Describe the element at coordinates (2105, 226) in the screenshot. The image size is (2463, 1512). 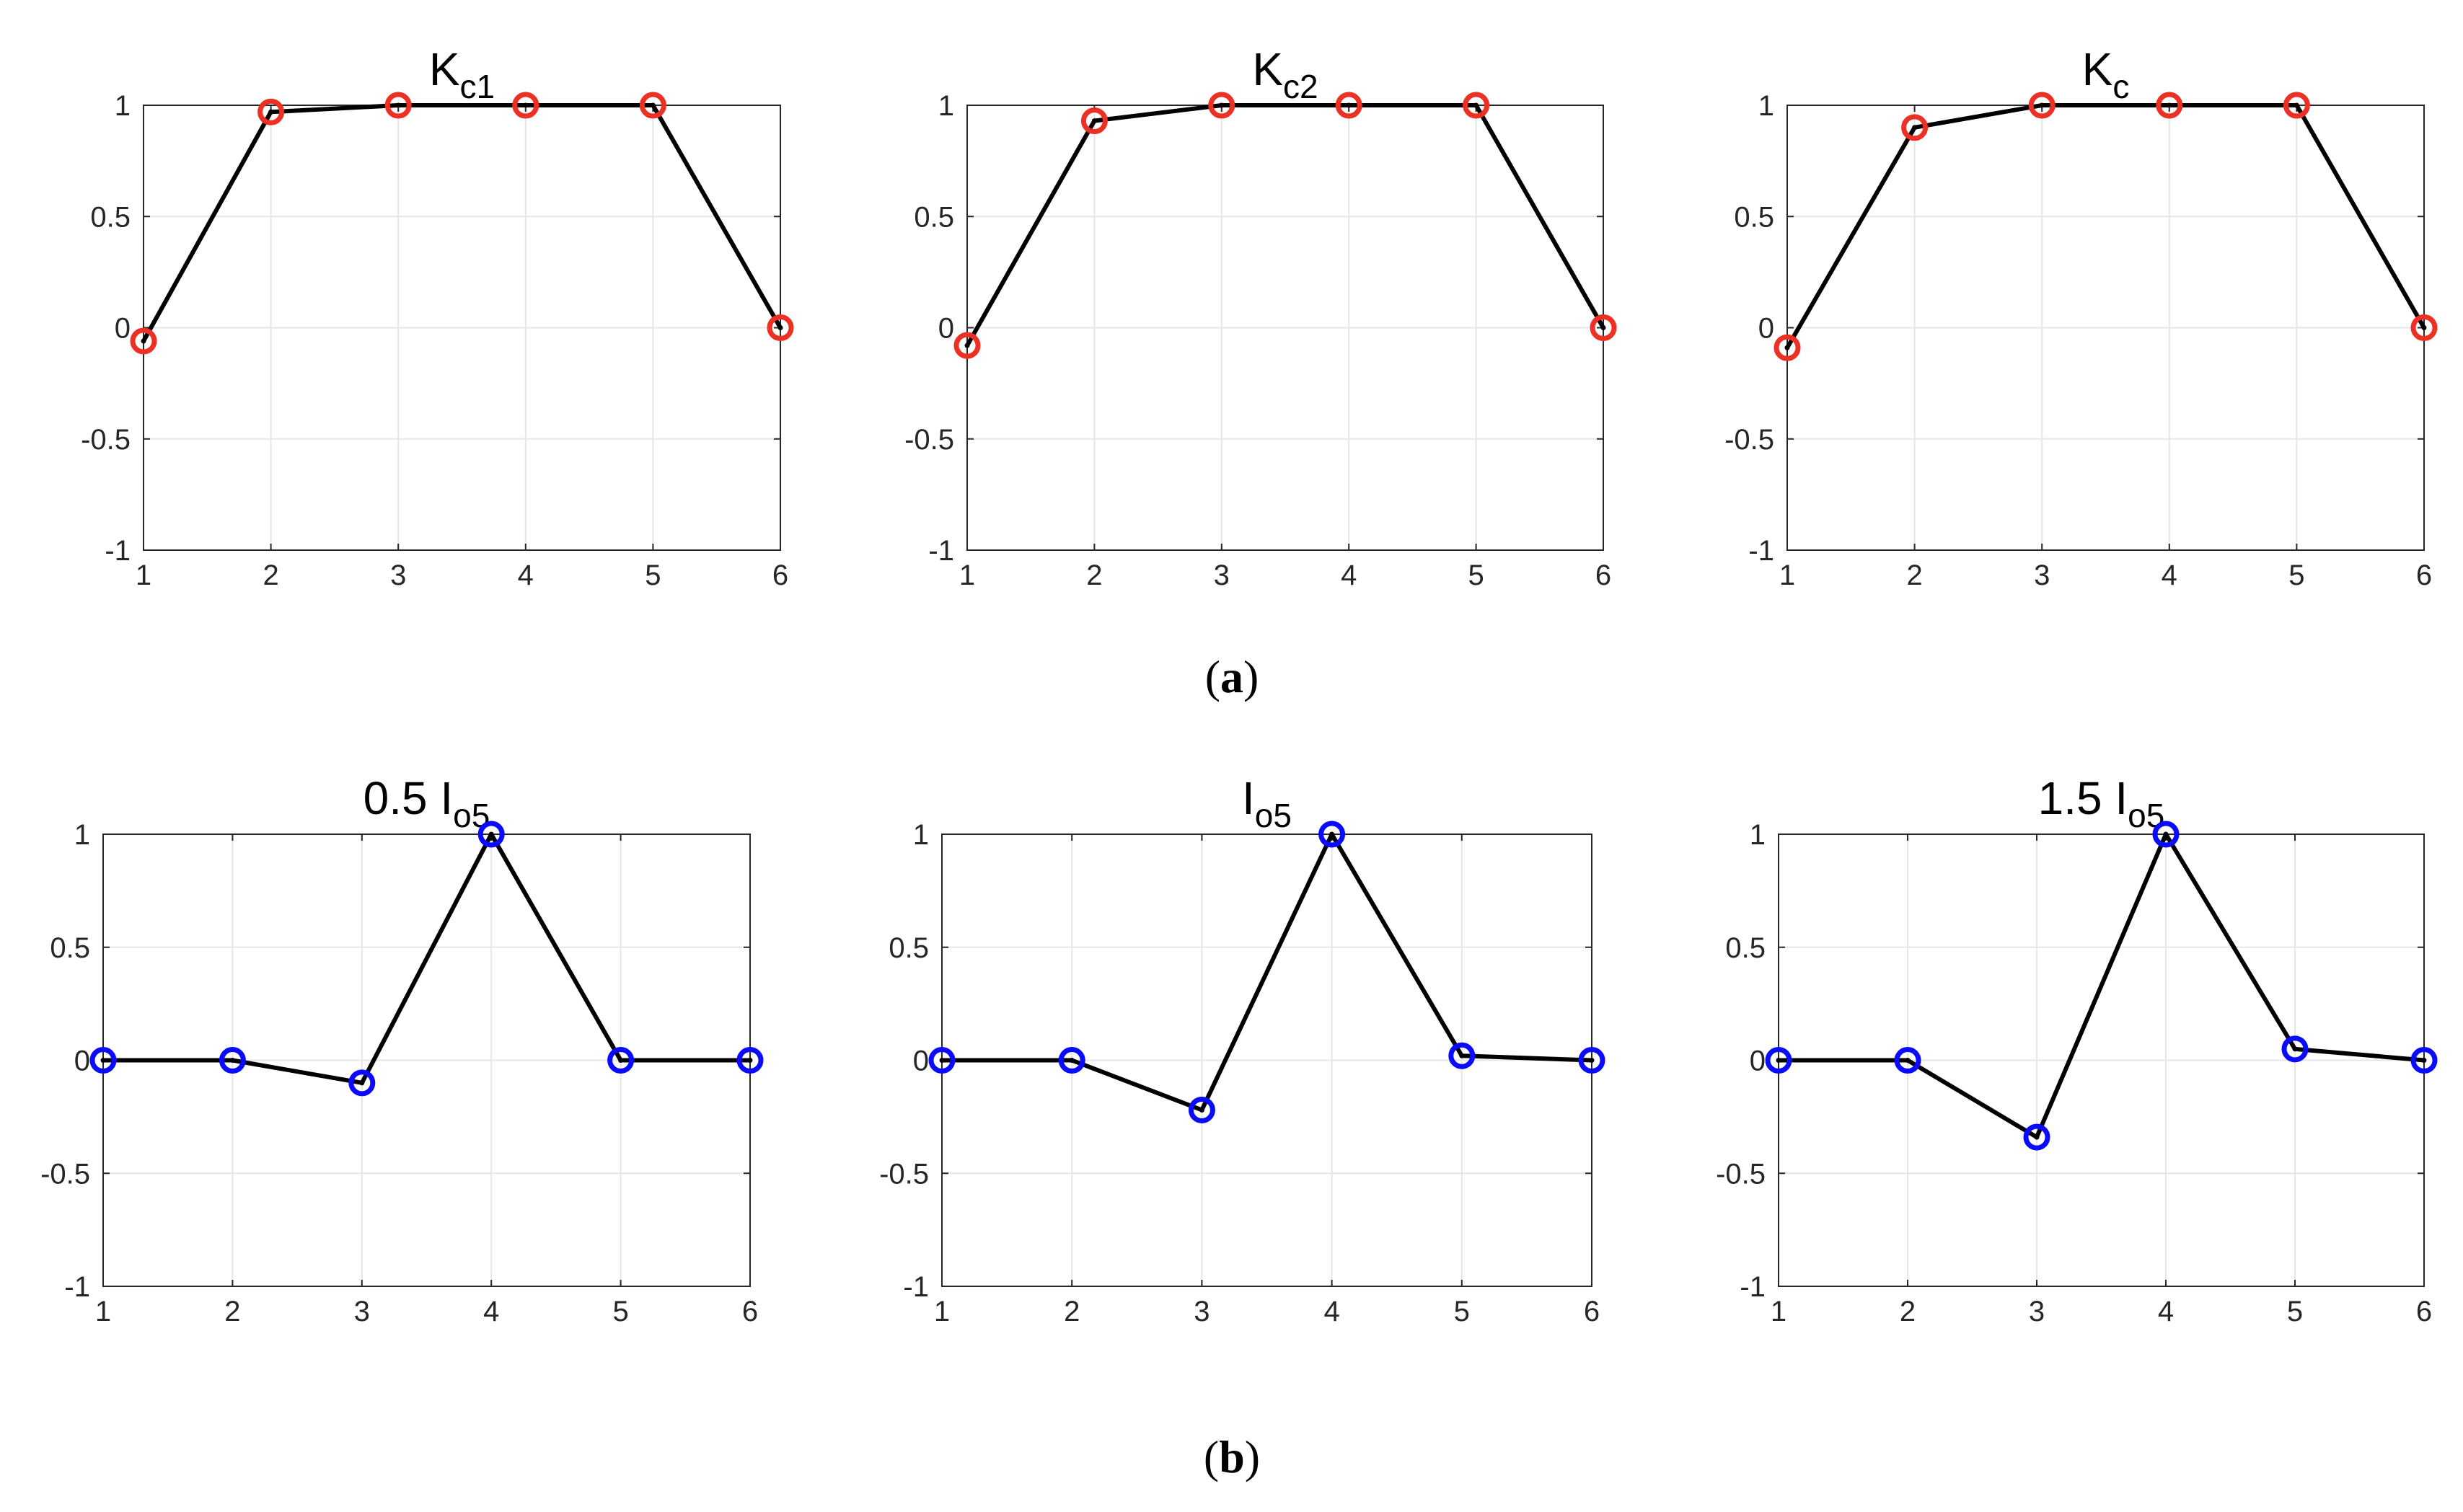
I see `chart-2-series-line` at that location.